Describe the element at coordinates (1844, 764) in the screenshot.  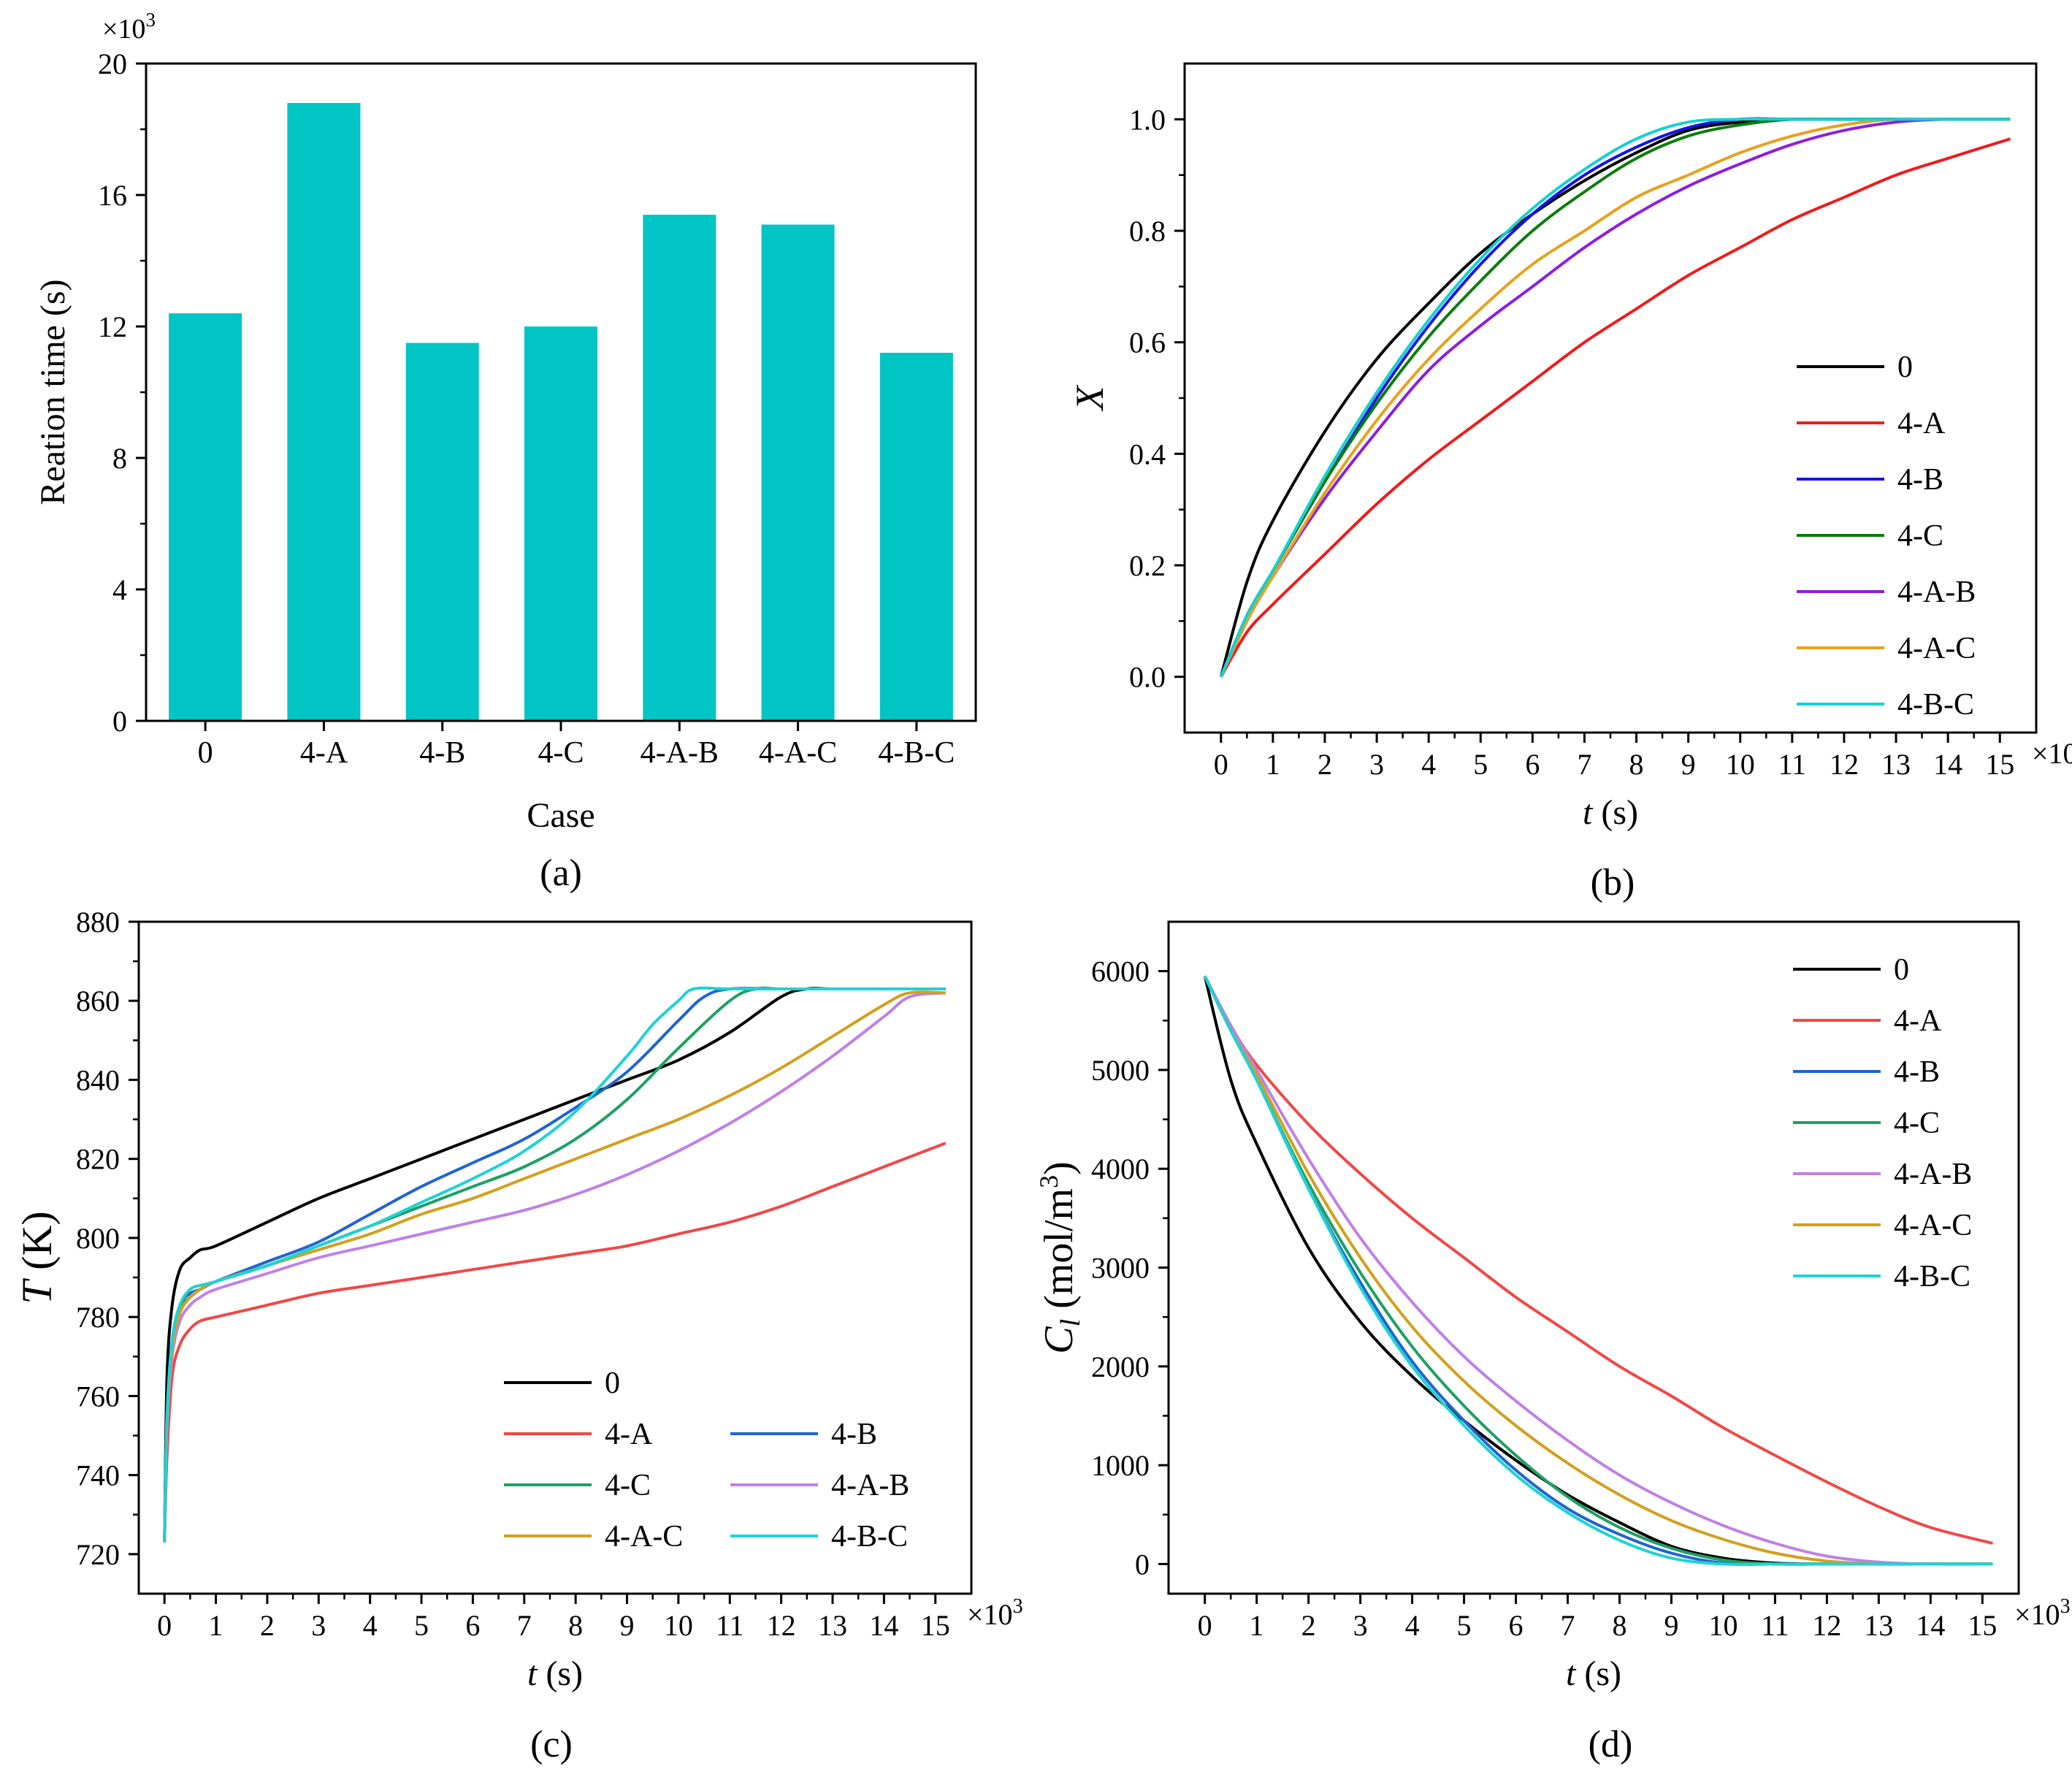
I see `b-xtick-label: 12` at that location.